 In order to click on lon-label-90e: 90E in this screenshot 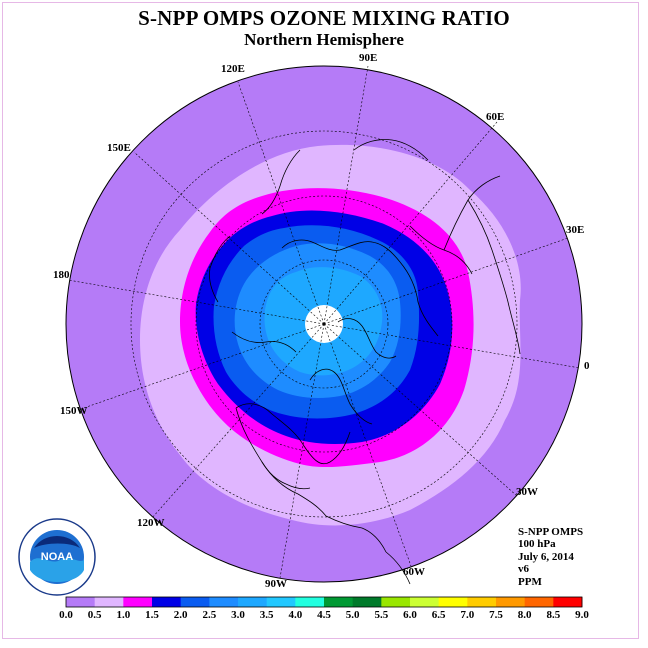, I will do `click(368, 58)`.